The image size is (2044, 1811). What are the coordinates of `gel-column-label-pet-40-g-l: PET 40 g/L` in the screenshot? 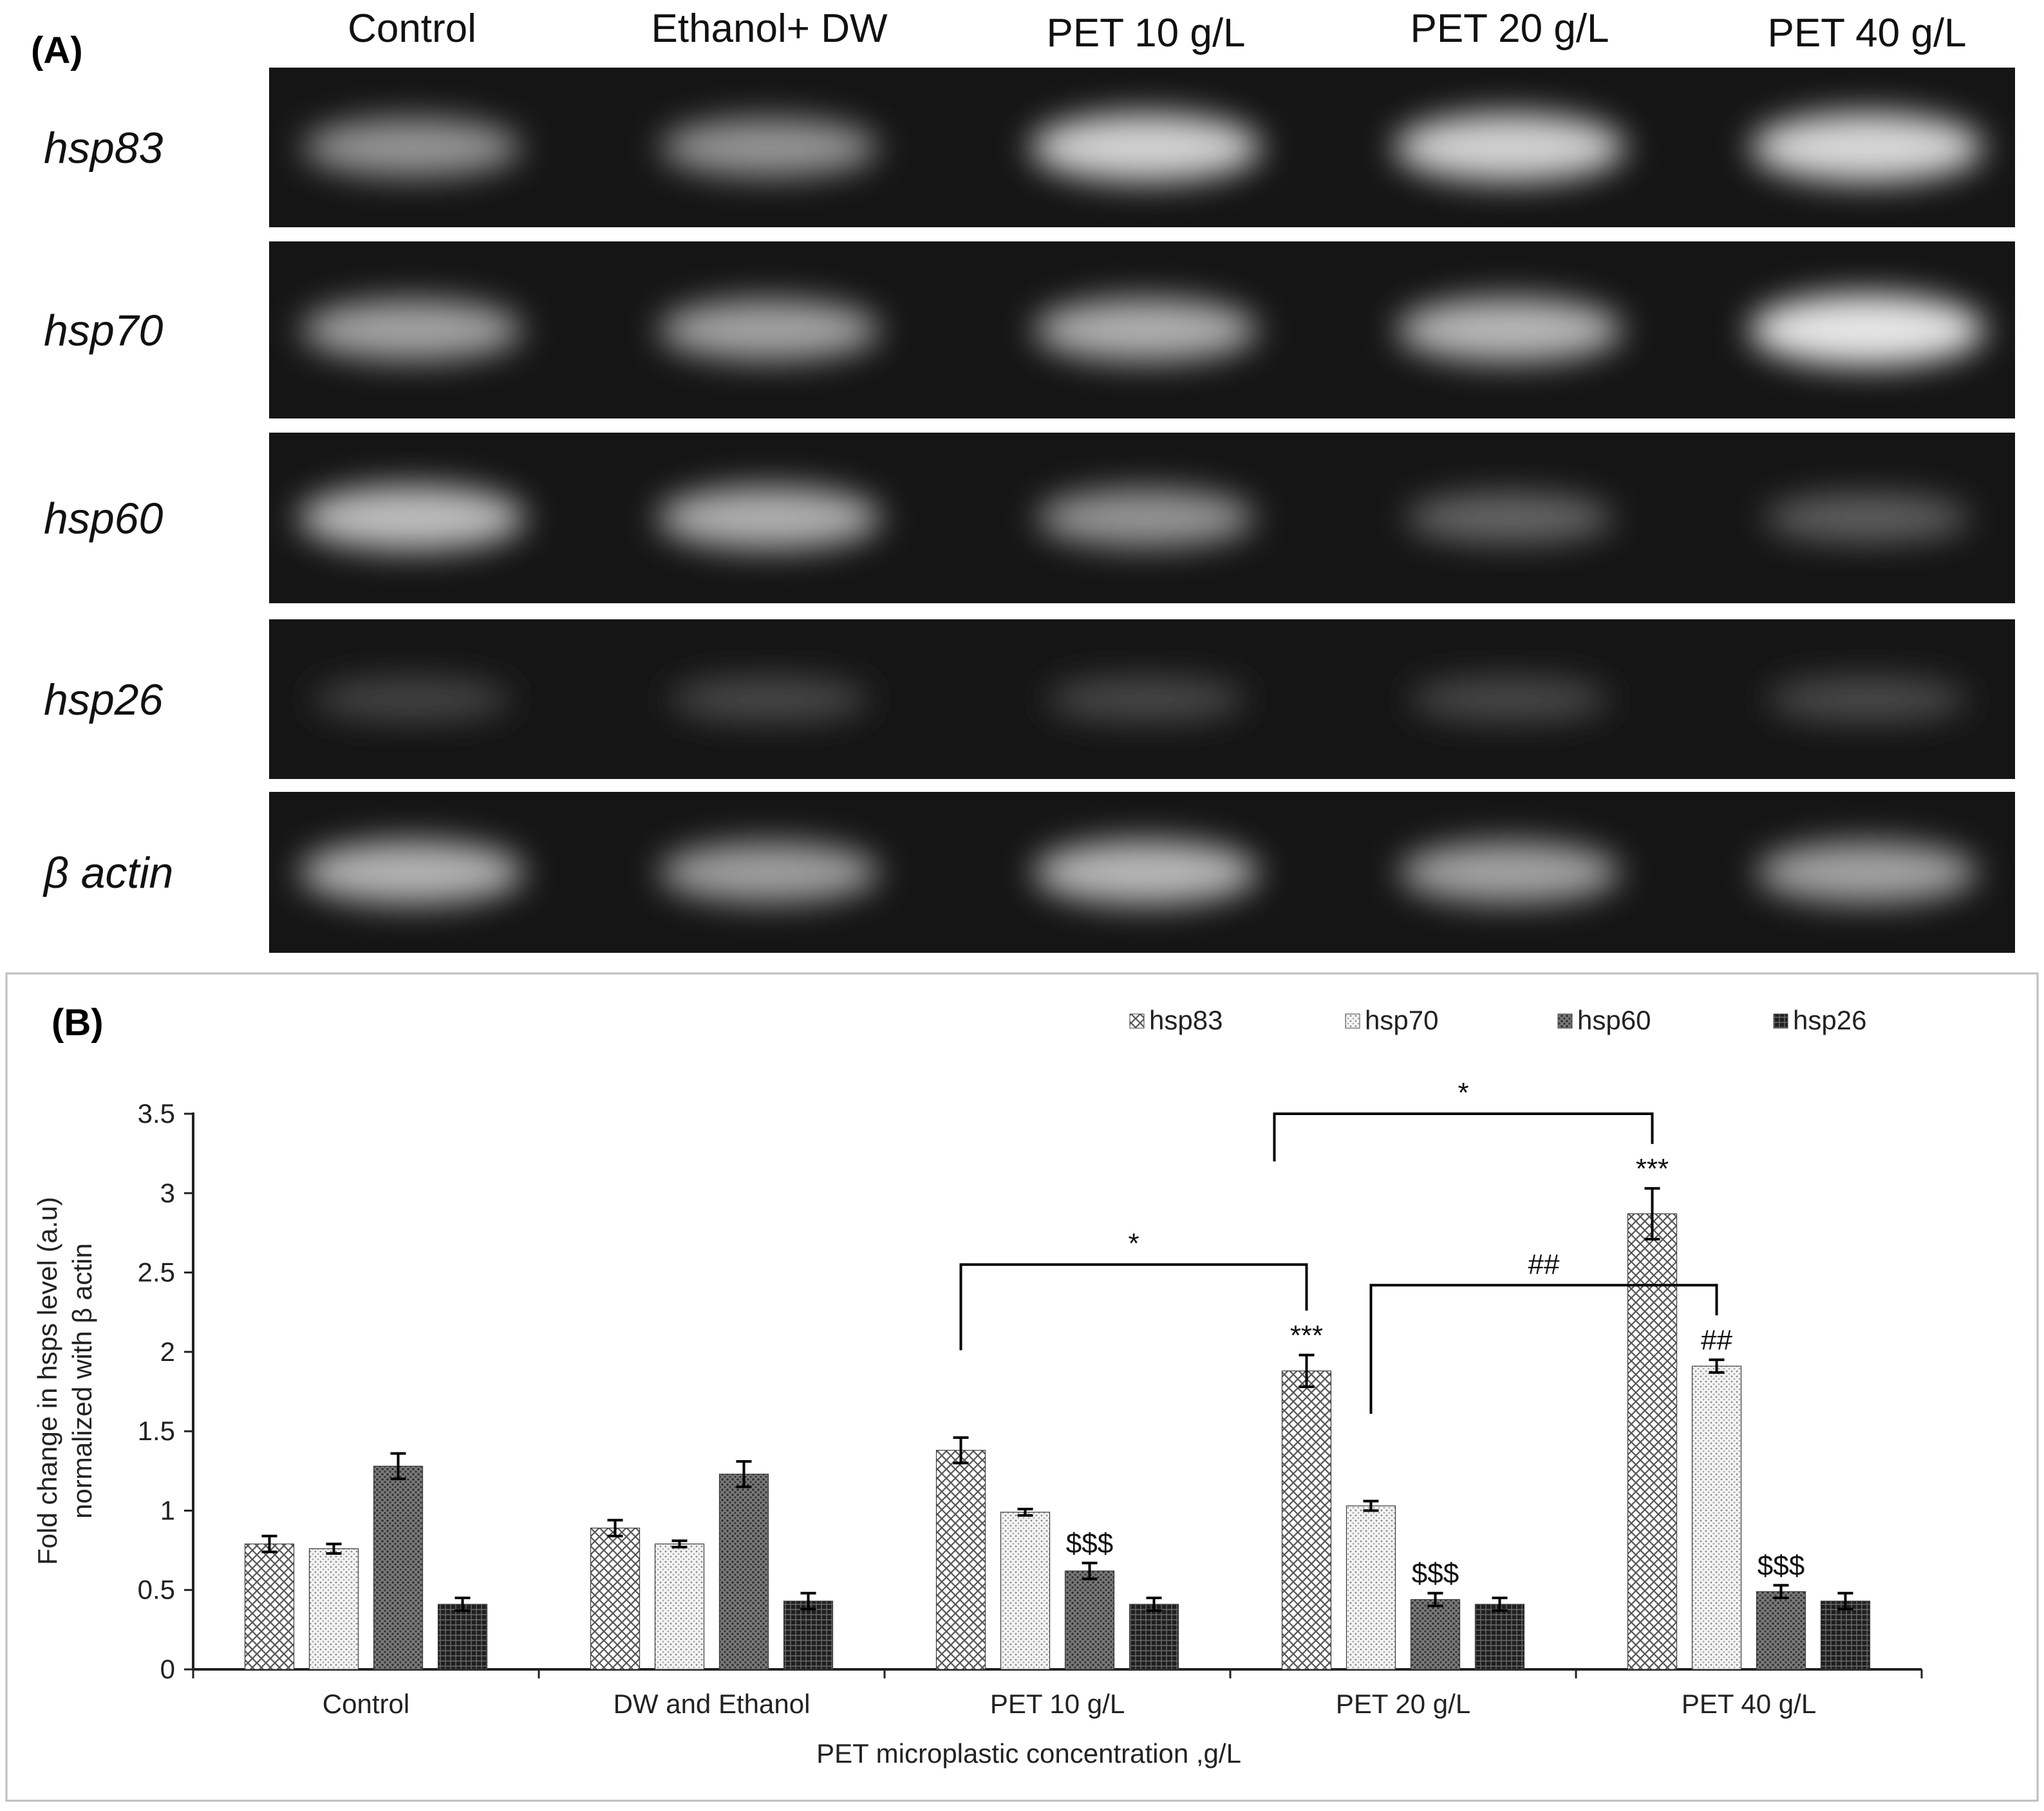 It's located at (1866, 33).